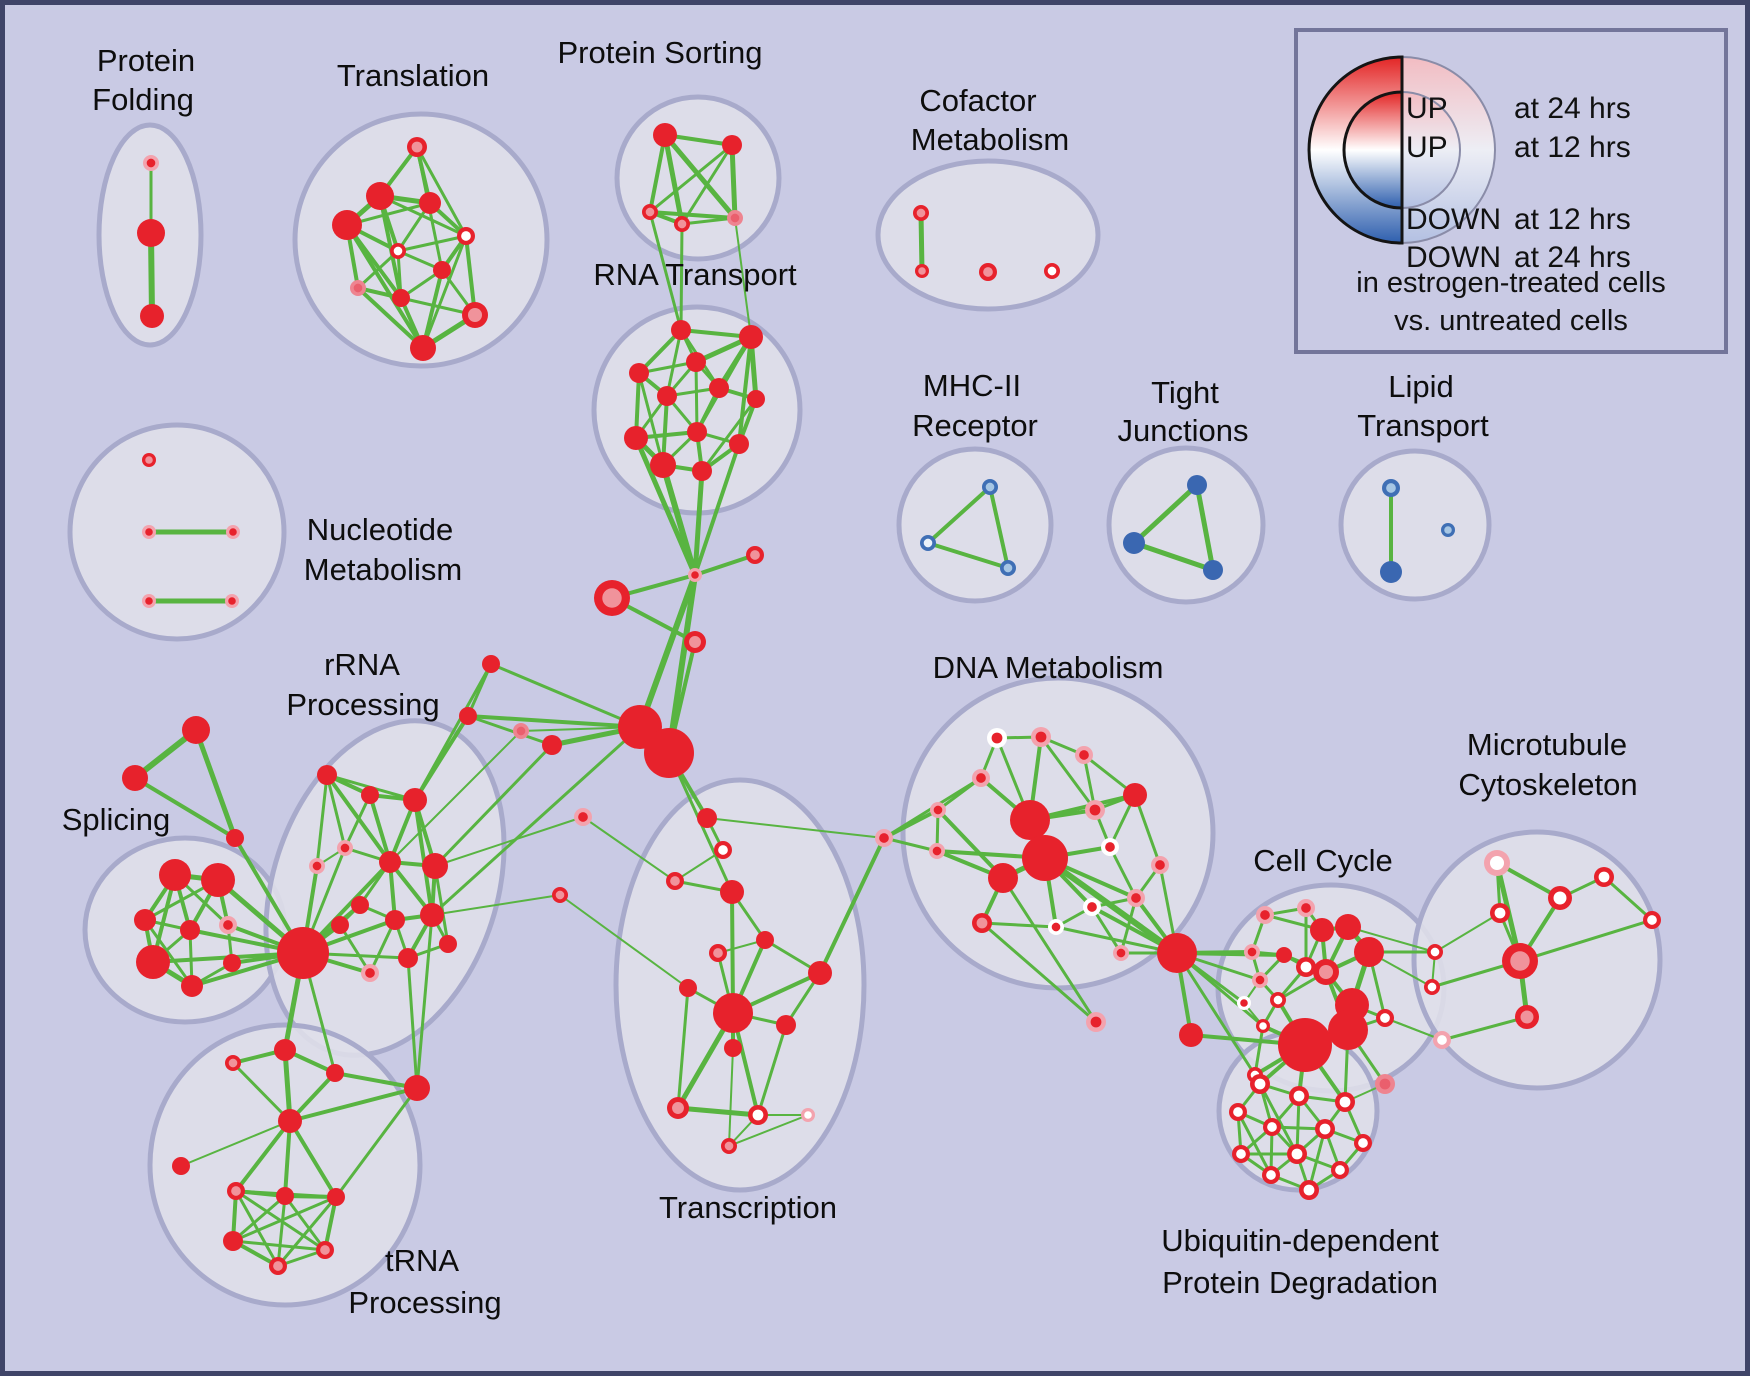  I want to click on node-x13, so click(820, 973).